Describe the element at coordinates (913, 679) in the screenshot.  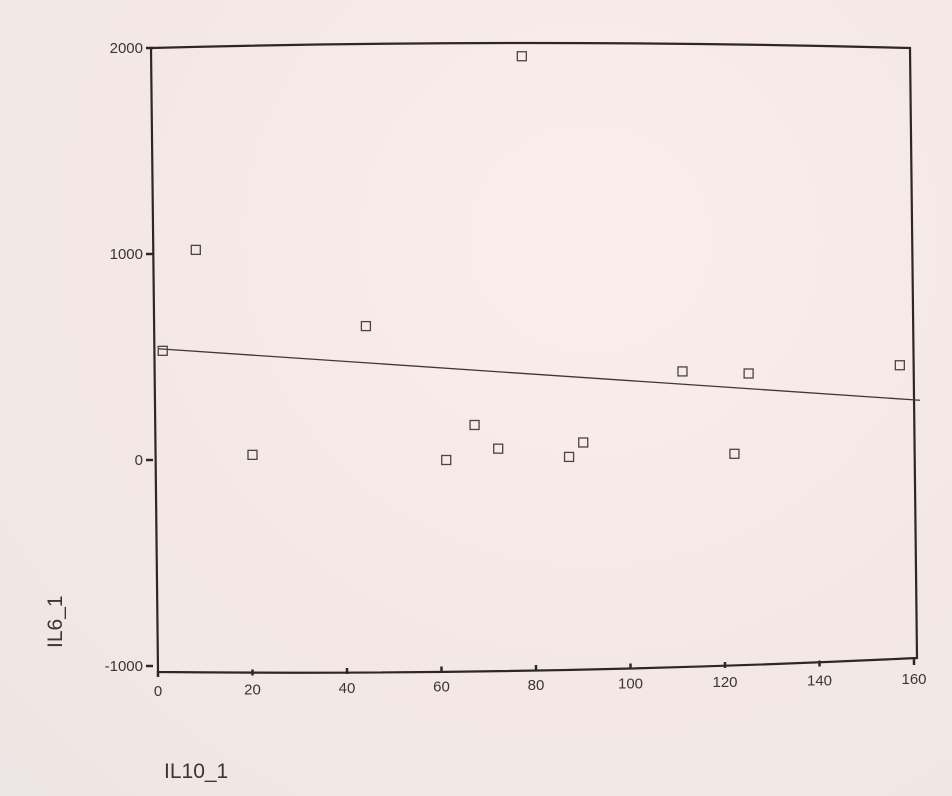
I see `x-tick-label: 160` at that location.